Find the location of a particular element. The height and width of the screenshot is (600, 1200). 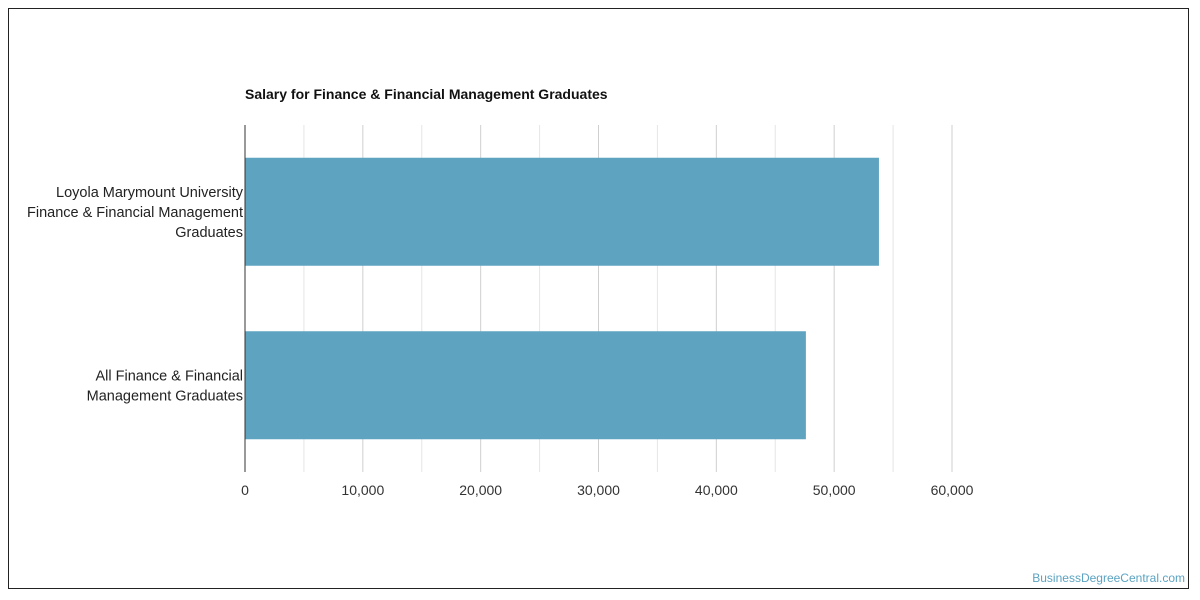

x-tick-label: 60,000 is located at coordinates (952, 490).